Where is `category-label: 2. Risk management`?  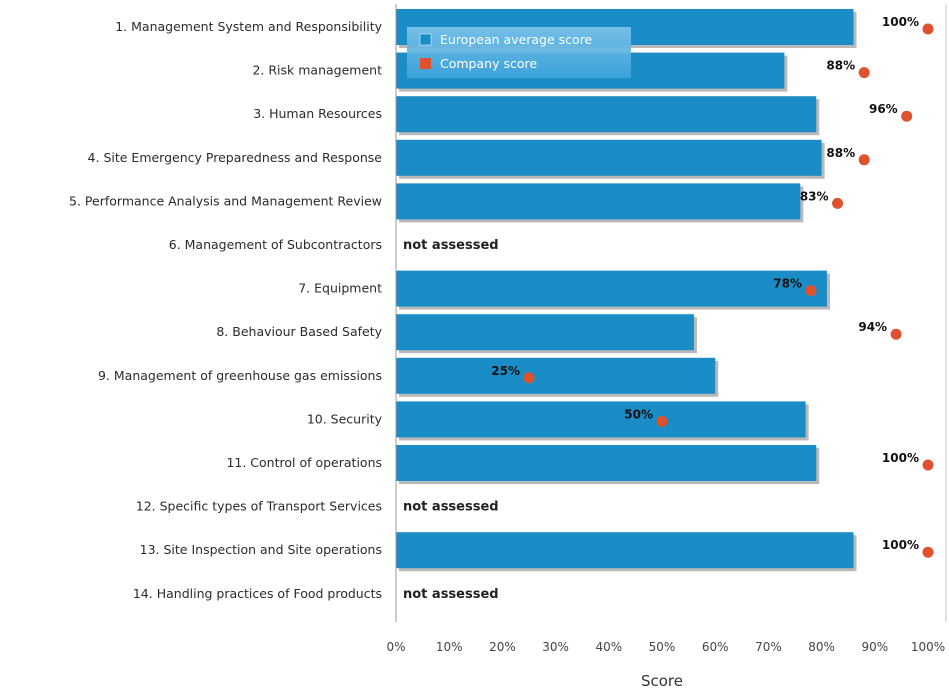
category-label: 2. Risk management is located at coordinates (317, 70).